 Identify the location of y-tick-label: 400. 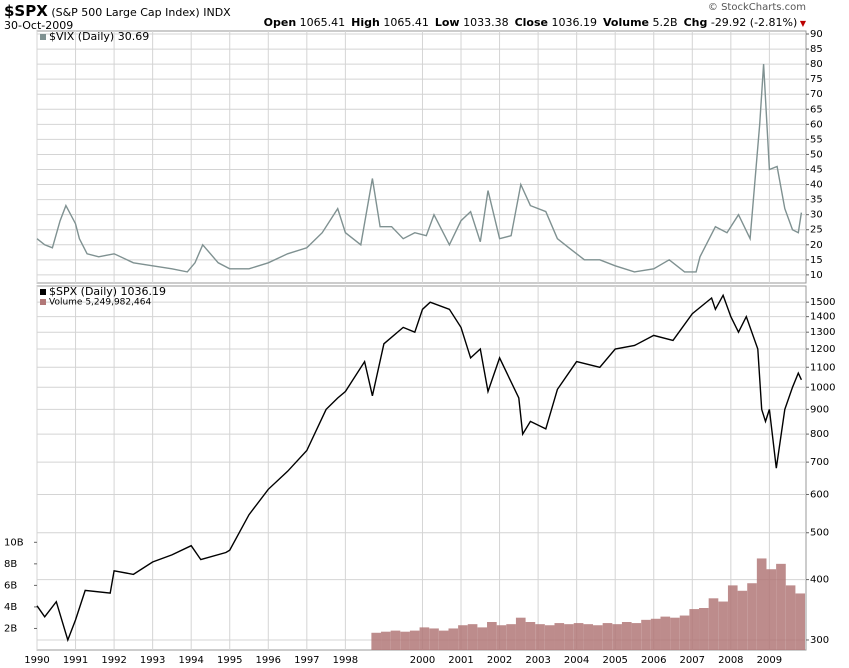
(819, 580).